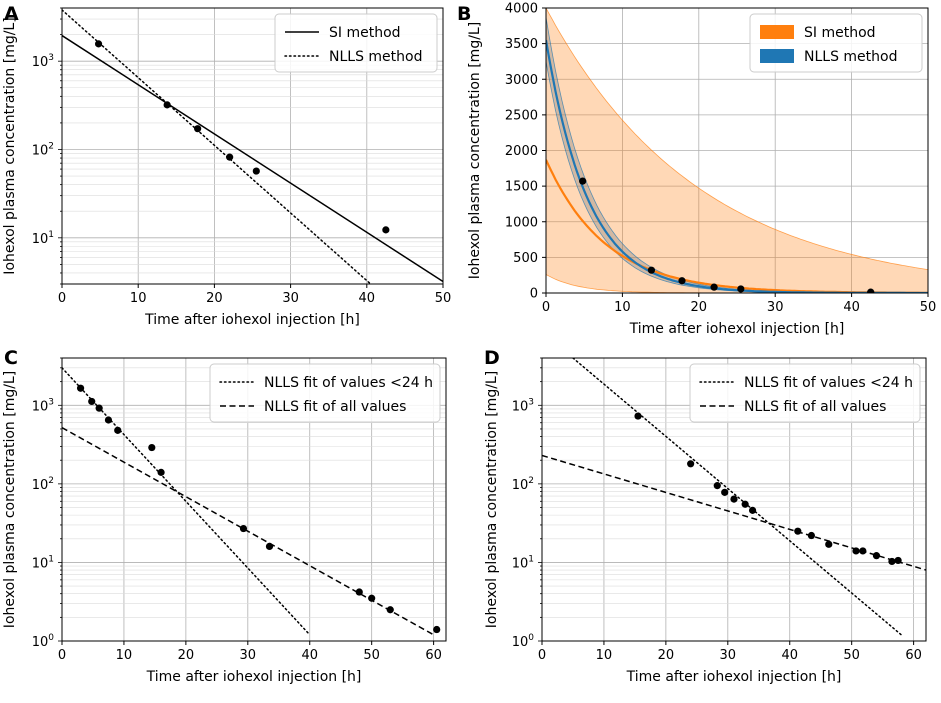 The height and width of the screenshot is (703, 941). Describe the element at coordinates (521, 151) in the screenshot. I see `y-tick-label: 2000` at that location.